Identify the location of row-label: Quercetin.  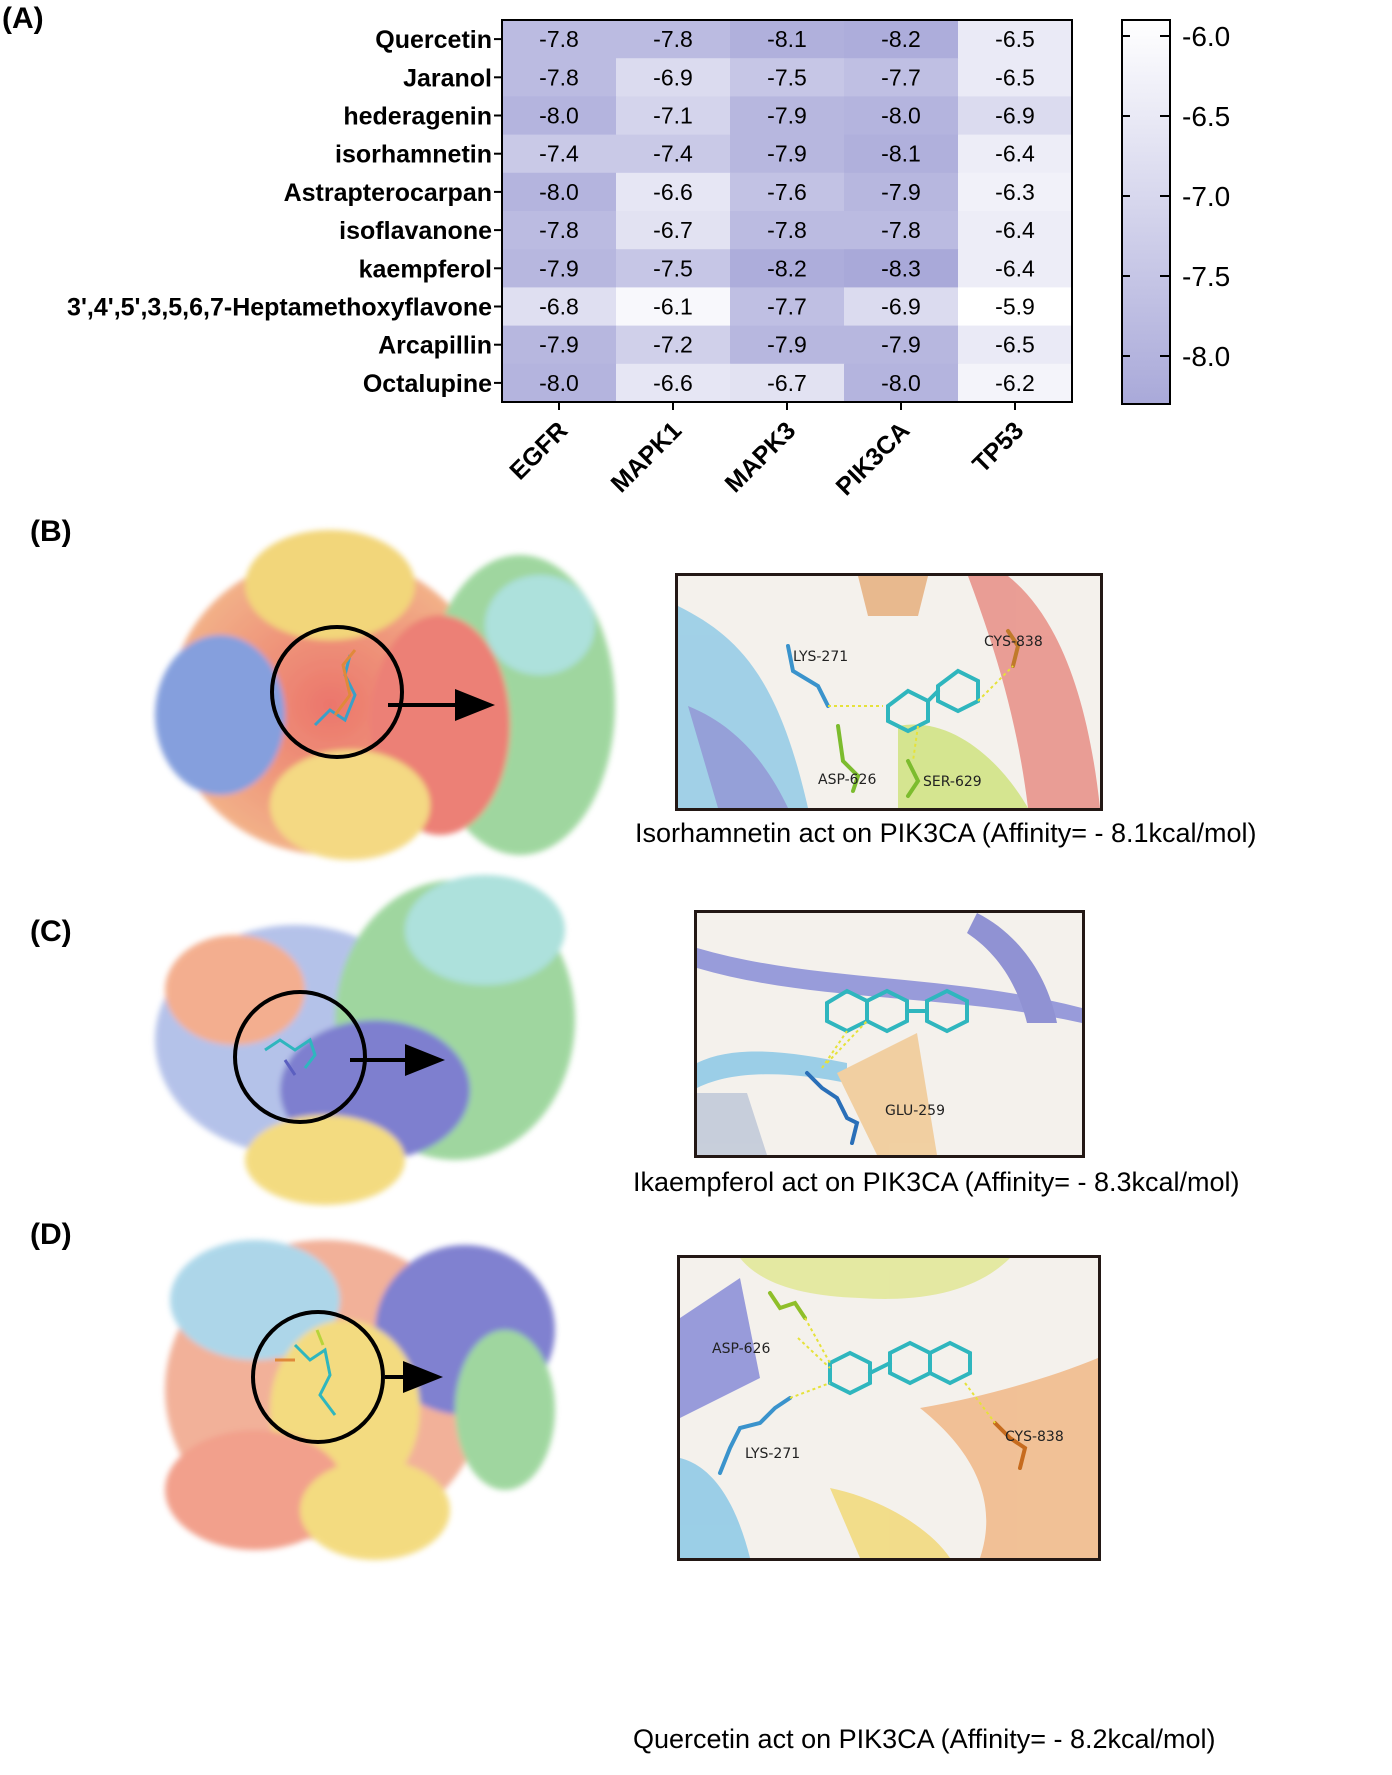
(433, 40).